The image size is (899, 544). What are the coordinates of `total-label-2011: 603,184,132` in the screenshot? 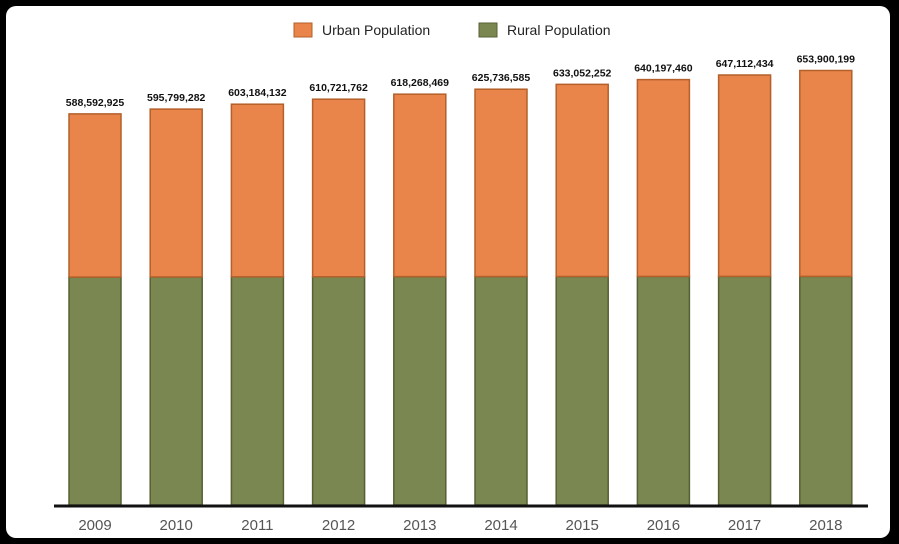 It's located at (257, 93).